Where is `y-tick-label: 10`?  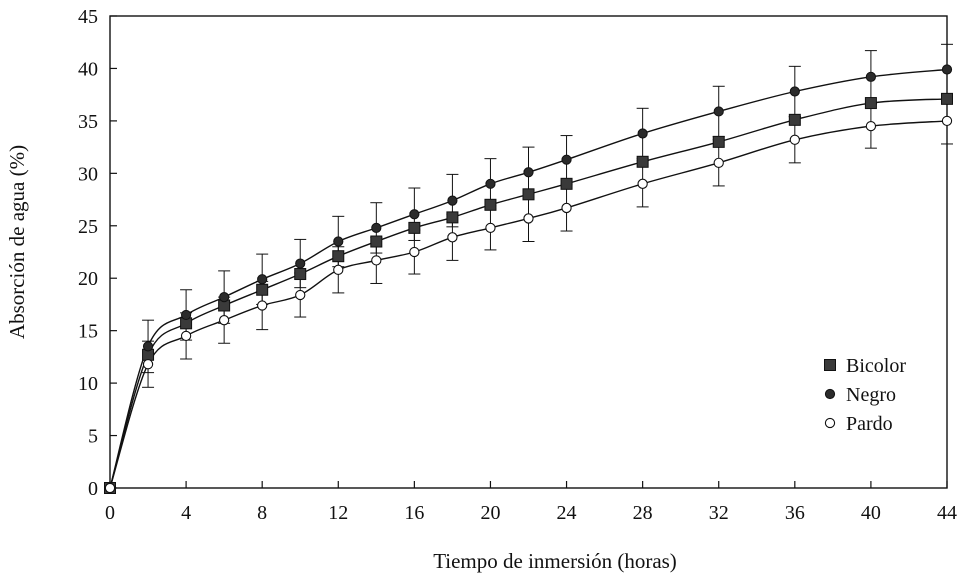 y-tick-label: 10 is located at coordinates (88, 384).